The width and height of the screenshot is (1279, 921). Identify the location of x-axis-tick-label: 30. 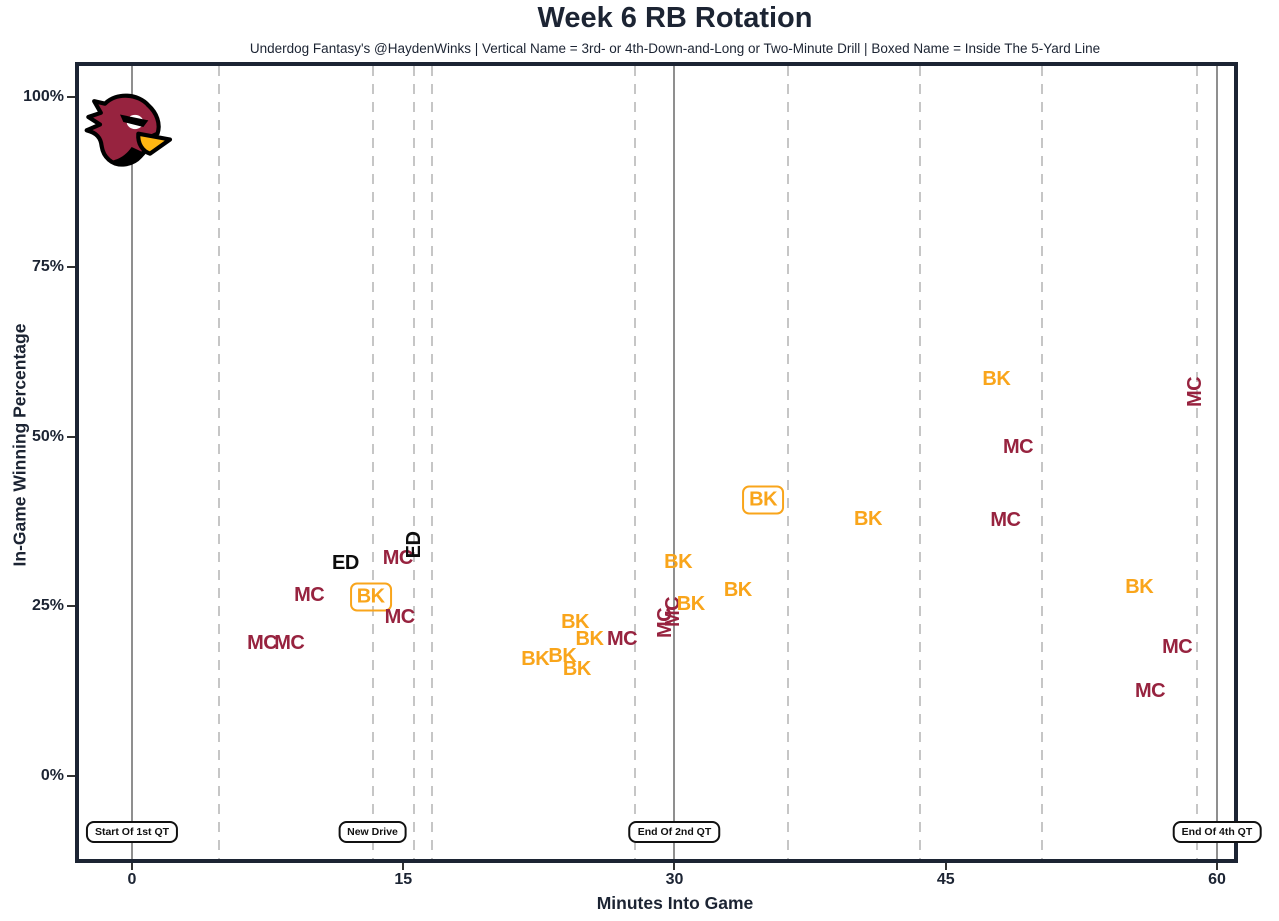
(674, 879).